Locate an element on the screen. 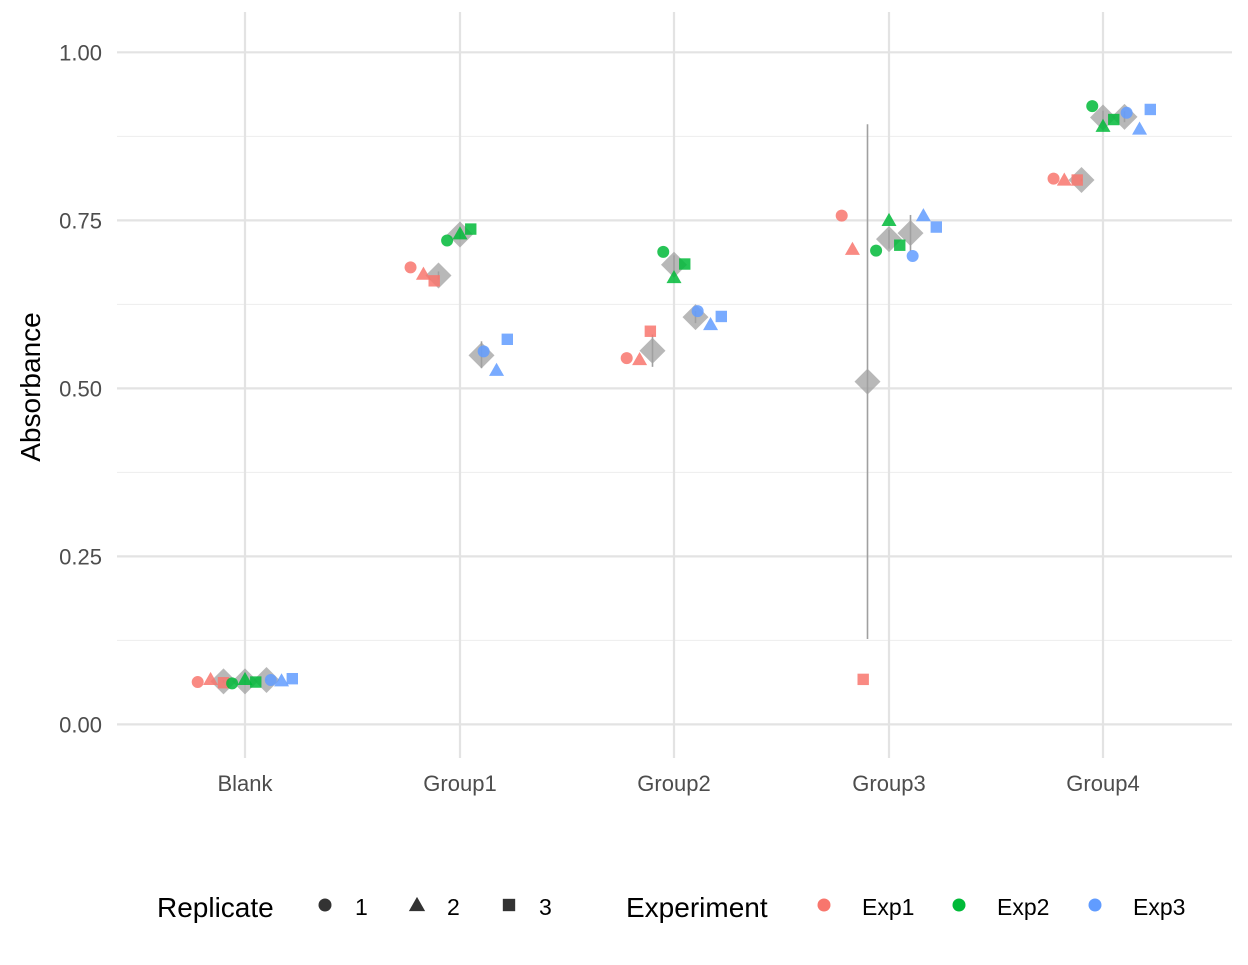  x-tick-label: Group1 is located at coordinates (459, 783).